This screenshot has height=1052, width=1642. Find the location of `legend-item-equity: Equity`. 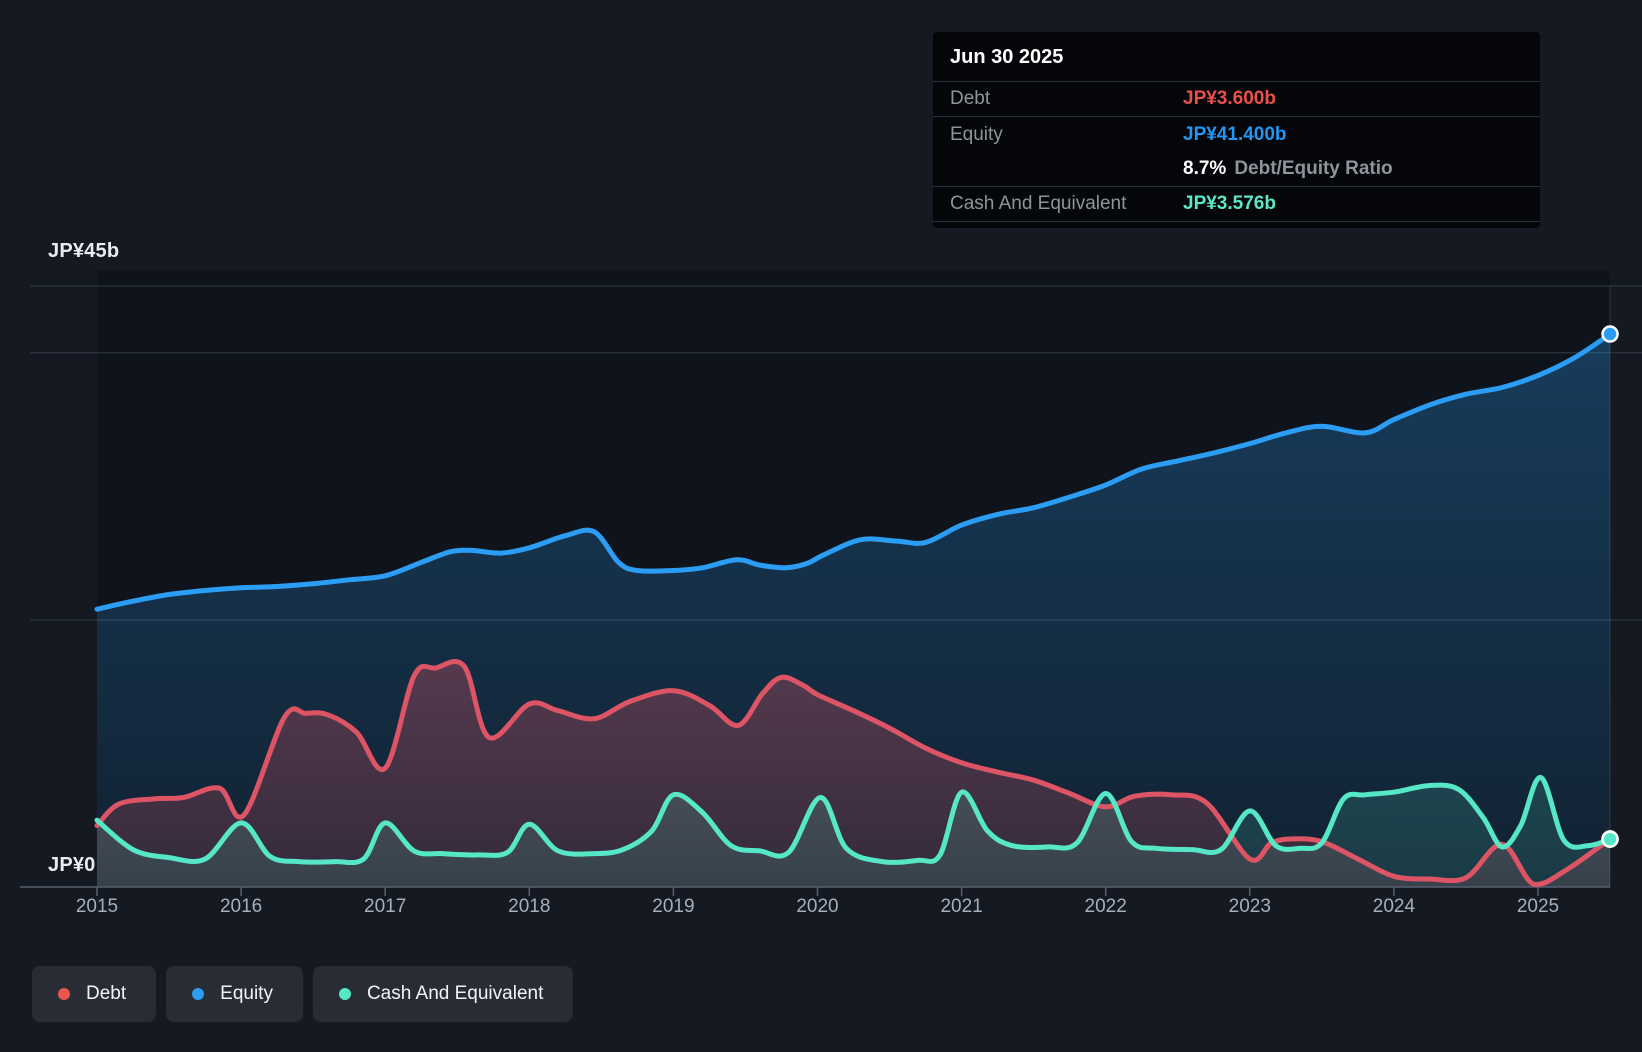

legend-item-equity: Equity is located at coordinates (234, 994).